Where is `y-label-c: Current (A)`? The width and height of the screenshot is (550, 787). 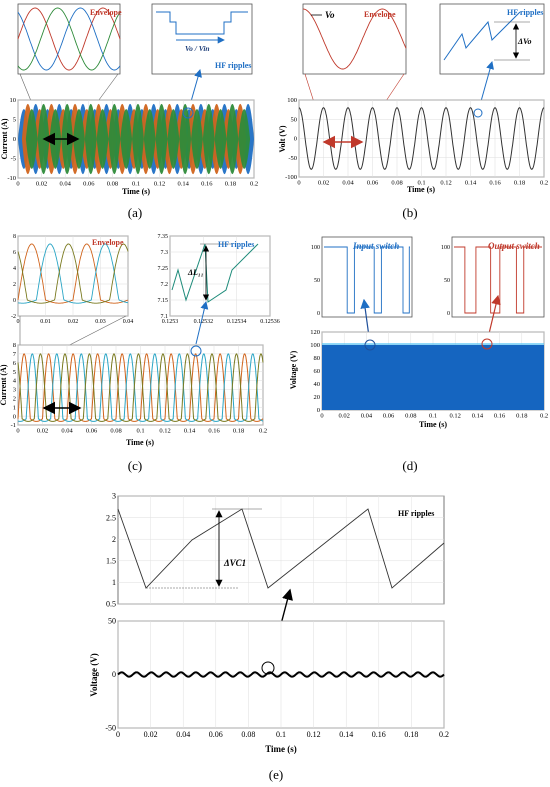 y-label-c: Current (A) is located at coordinates (4, 384).